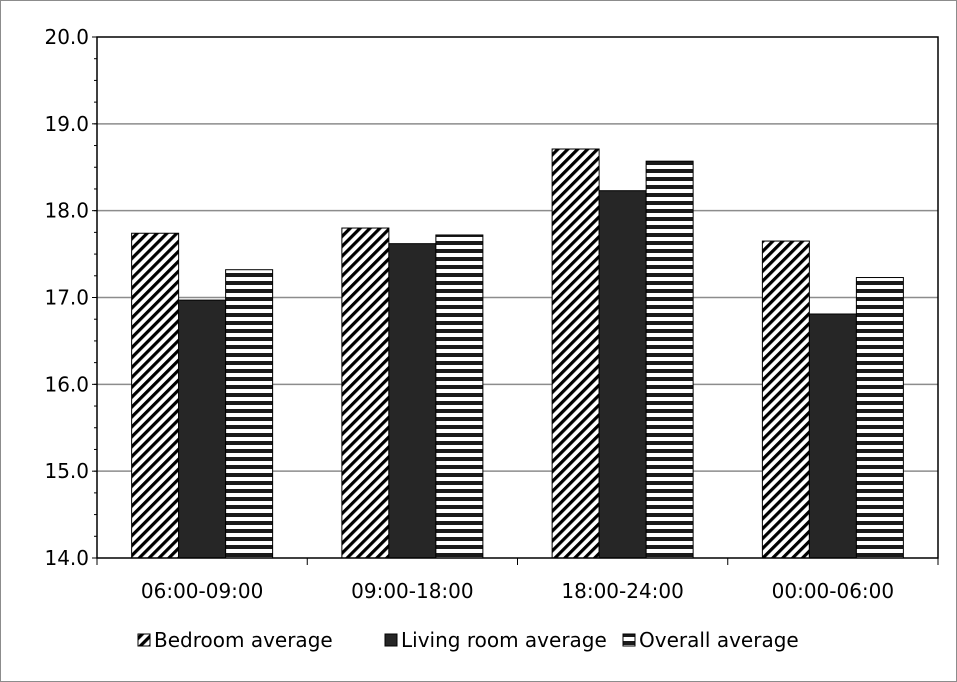  I want to click on y-tick-label: 20.0, so click(66, 37).